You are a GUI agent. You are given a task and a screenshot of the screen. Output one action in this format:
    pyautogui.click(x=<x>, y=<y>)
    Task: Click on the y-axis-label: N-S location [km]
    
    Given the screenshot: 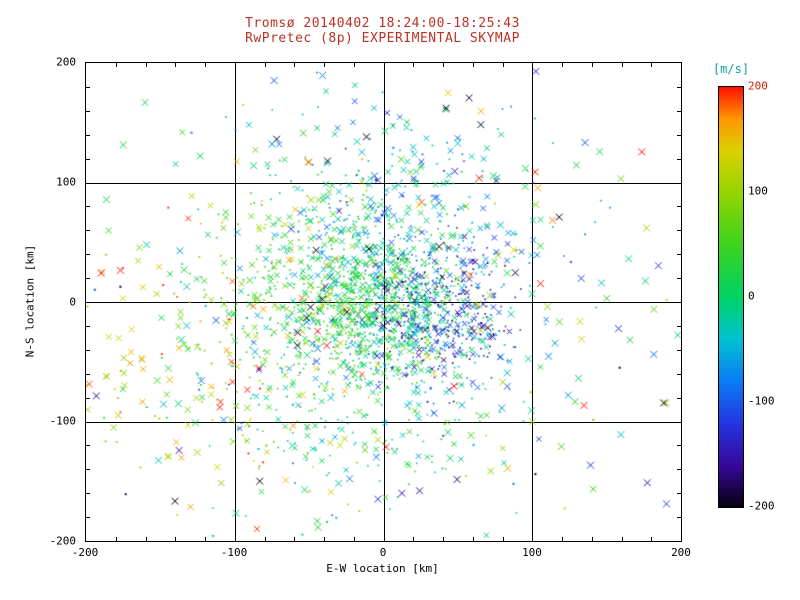 What is the action you would take?
    pyautogui.click(x=30, y=301)
    